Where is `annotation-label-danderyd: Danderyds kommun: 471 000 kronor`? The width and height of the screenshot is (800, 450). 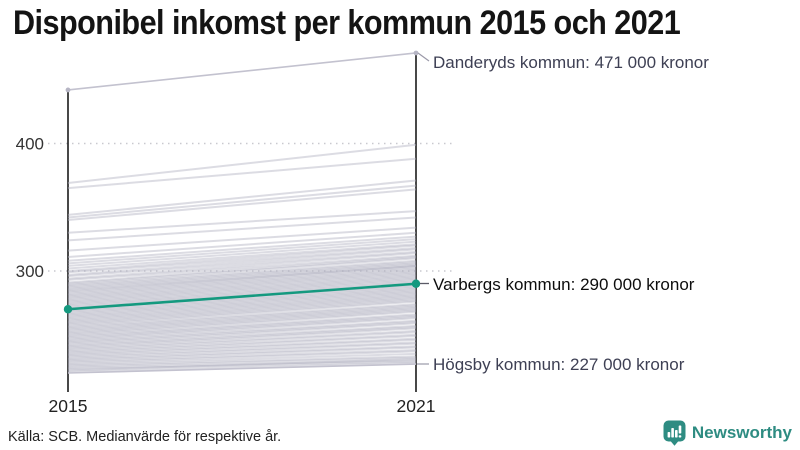
annotation-label-danderyd: Danderyds kommun: 471 000 kronor is located at coordinates (571, 62).